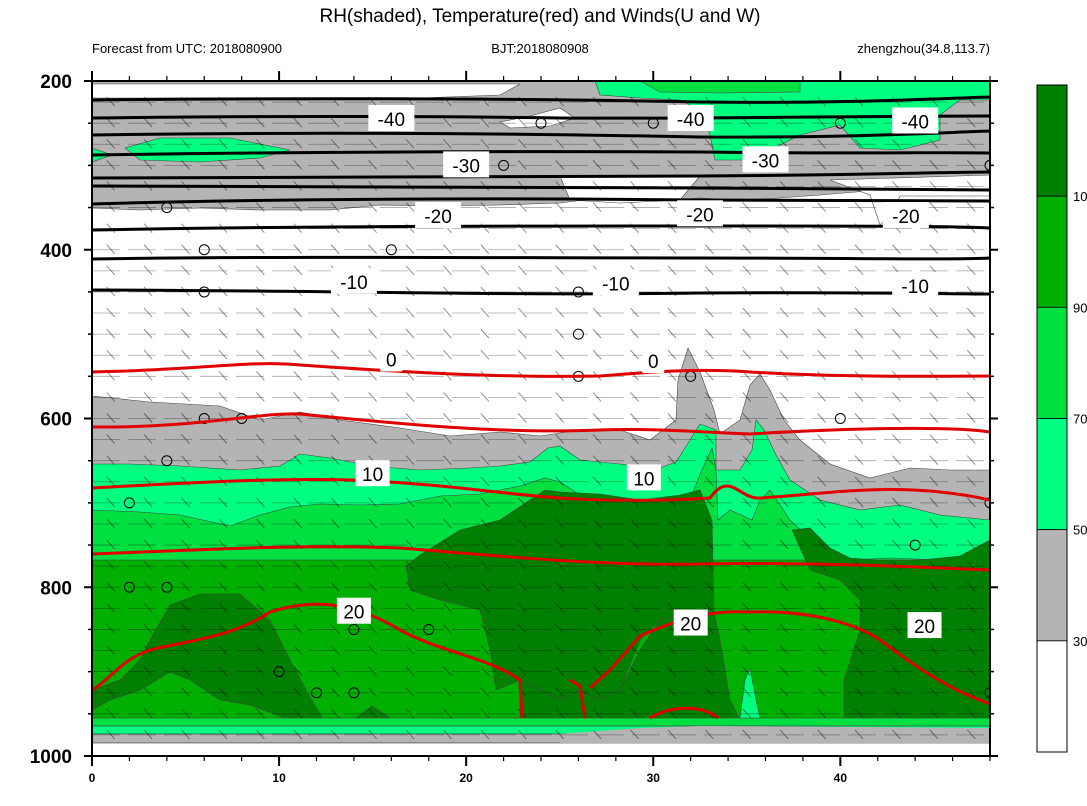 Image resolution: width=1087 pixels, height=806 pixels. I want to click on x-tick-label: 20, so click(466, 778).